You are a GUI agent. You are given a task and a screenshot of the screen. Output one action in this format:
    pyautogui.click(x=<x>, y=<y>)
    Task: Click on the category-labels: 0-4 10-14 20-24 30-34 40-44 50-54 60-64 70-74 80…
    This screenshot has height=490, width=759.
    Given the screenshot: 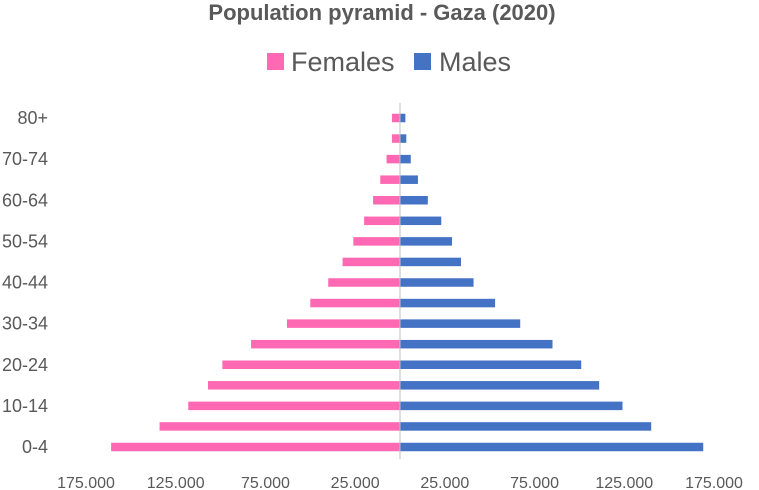 What is the action you would take?
    pyautogui.click(x=25, y=282)
    